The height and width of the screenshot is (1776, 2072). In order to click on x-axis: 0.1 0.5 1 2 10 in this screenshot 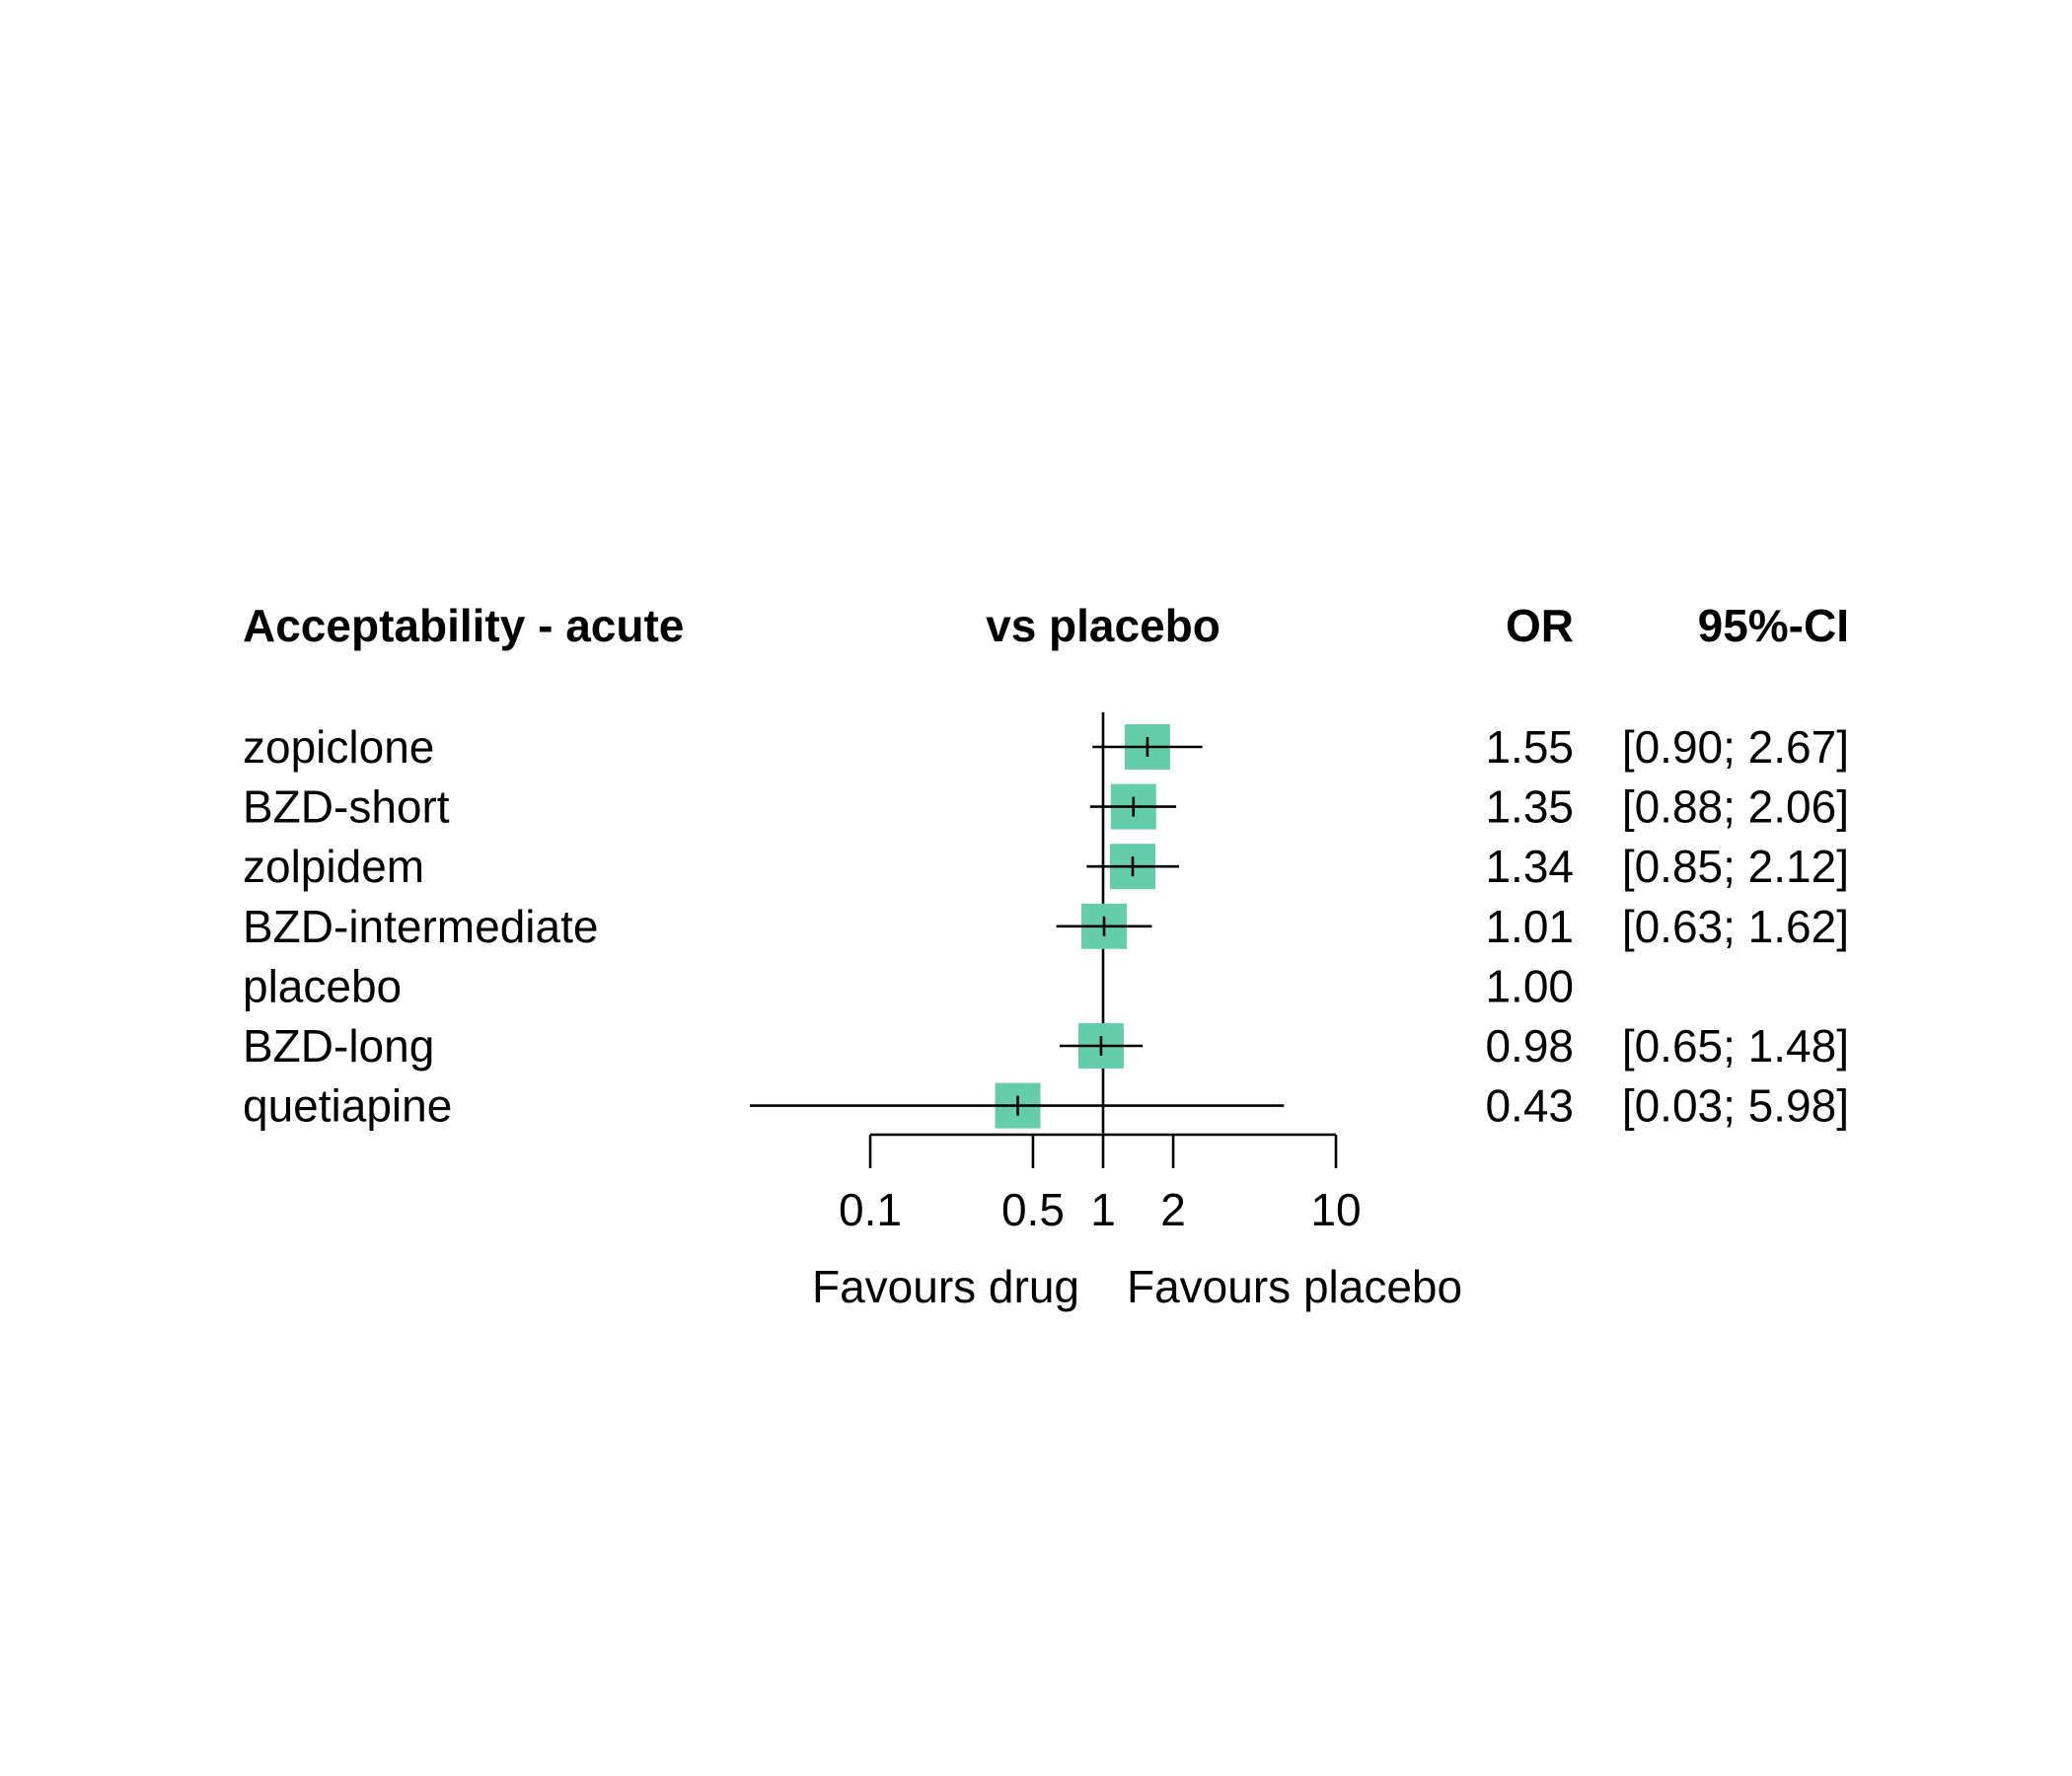, I will do `click(1100, 1184)`.